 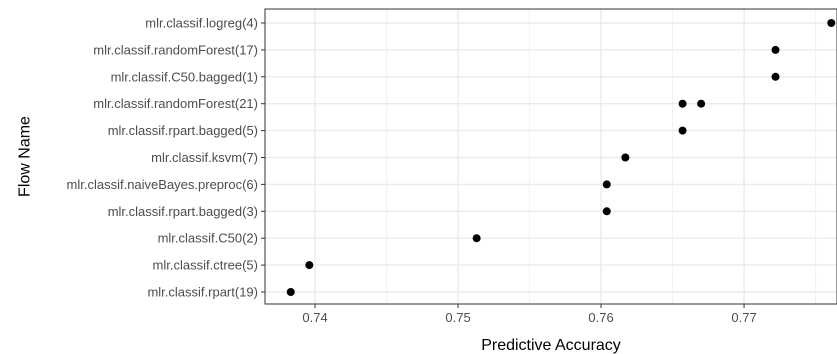 I want to click on x-axis-title: Predictive Accuracy, so click(x=551, y=345).